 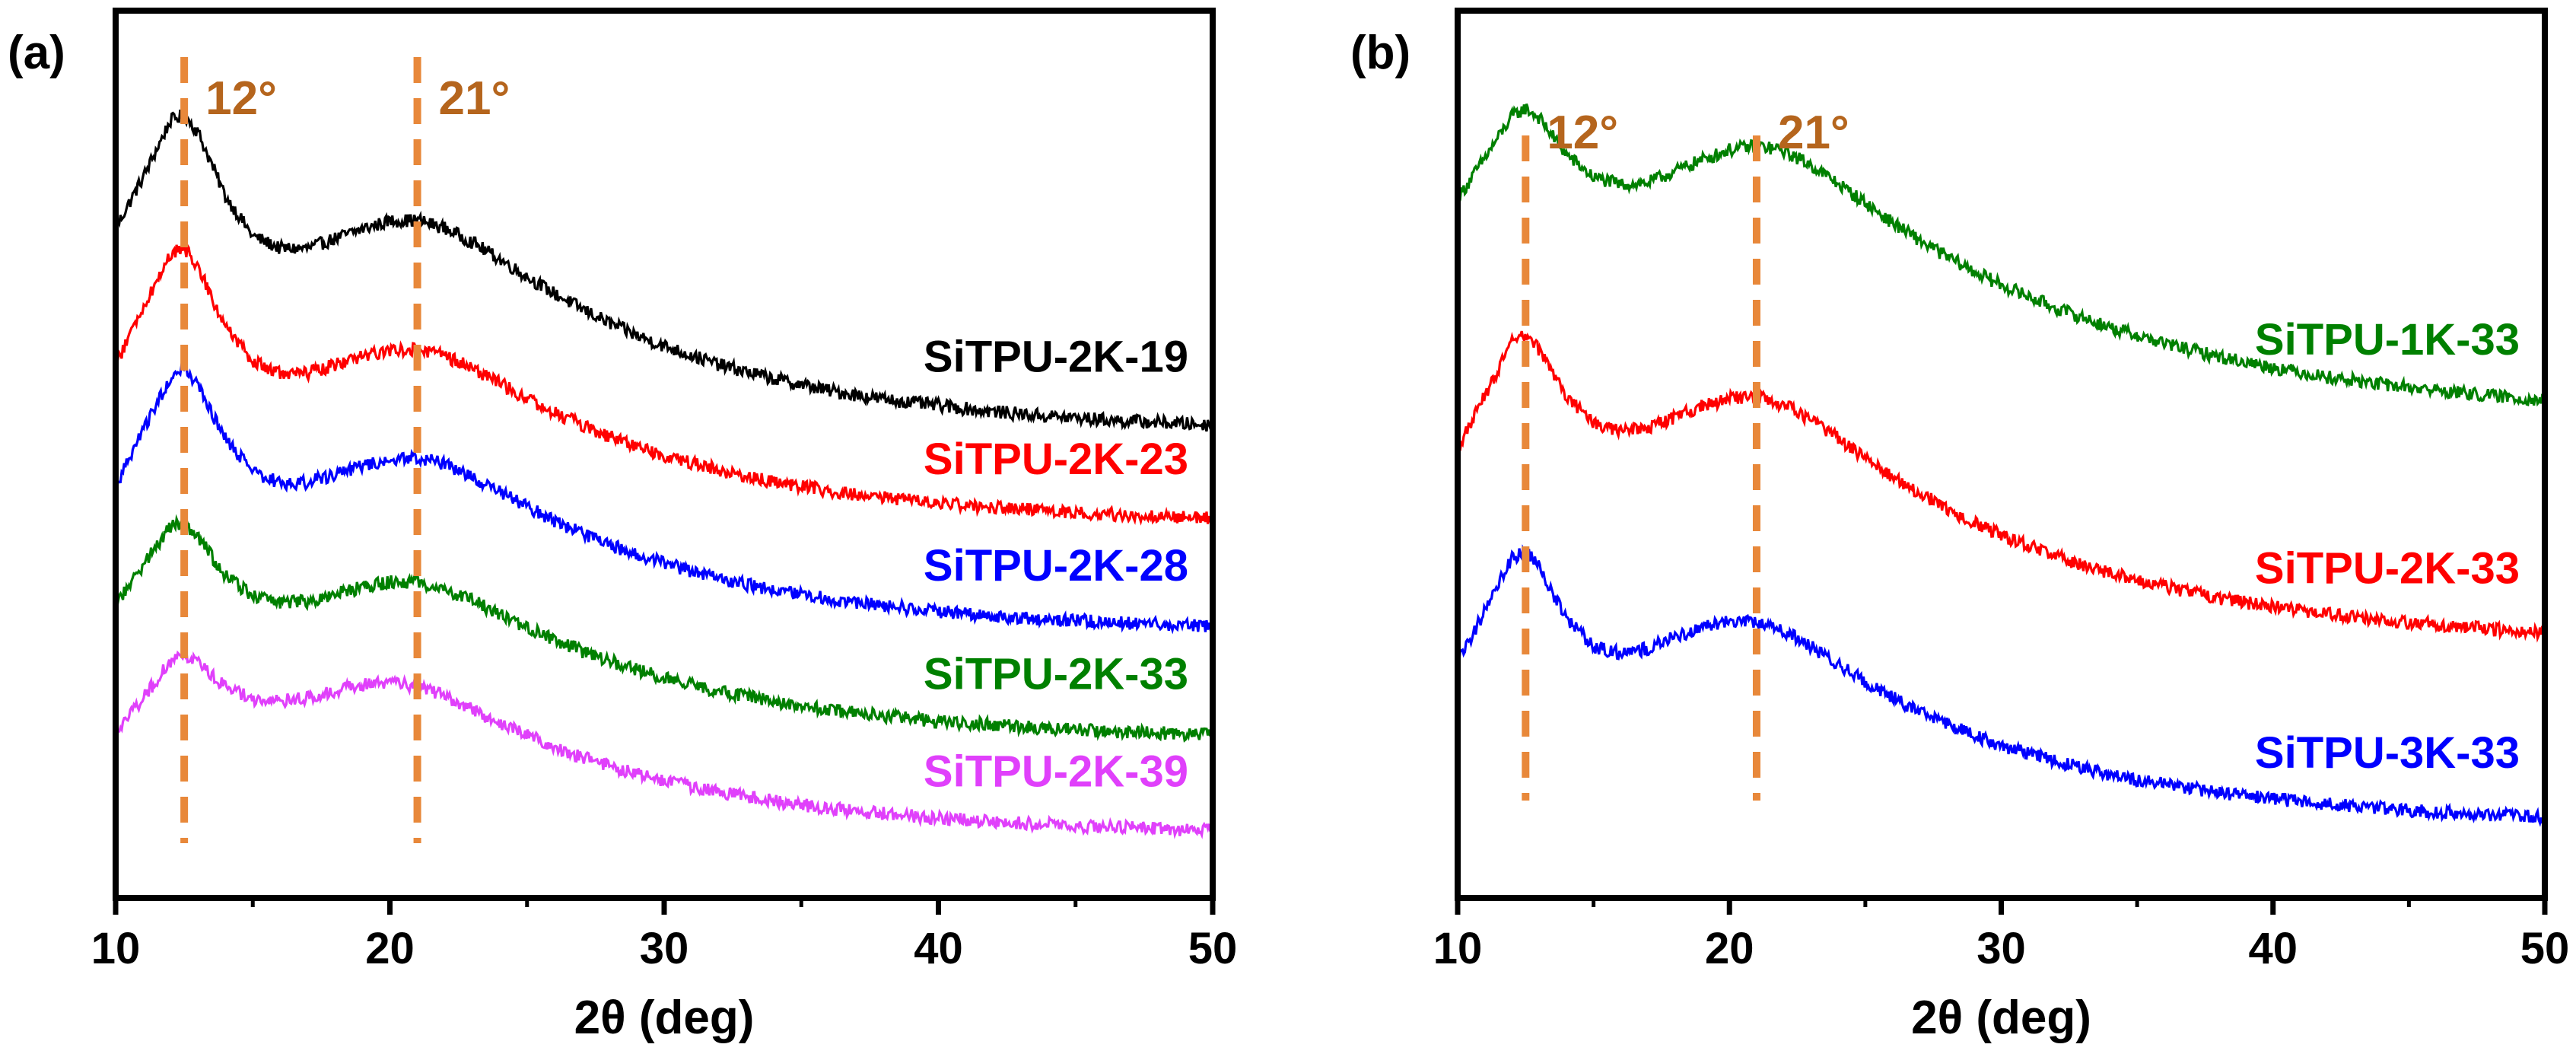 I want to click on x-tick-label-20-a: 20, so click(x=390, y=948).